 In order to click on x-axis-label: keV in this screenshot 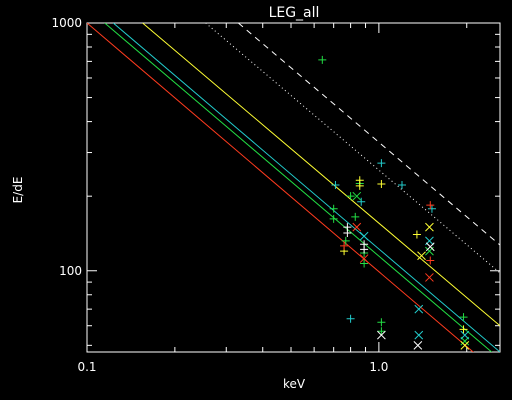, I will do `click(294, 384)`.